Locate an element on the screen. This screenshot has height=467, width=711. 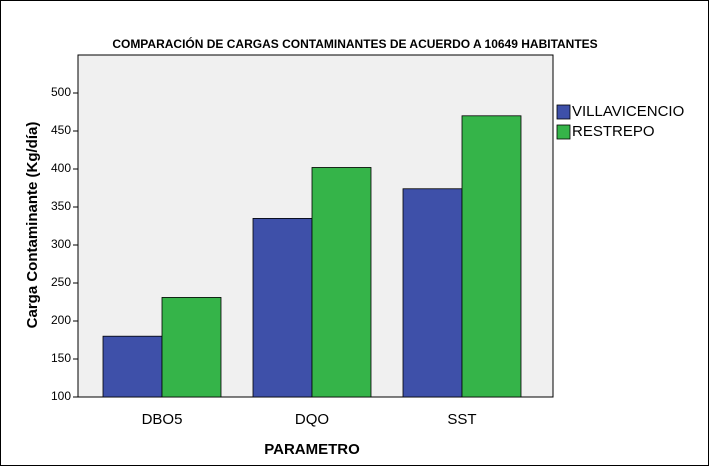
y-tick-label: 350 is located at coordinates (61, 206).